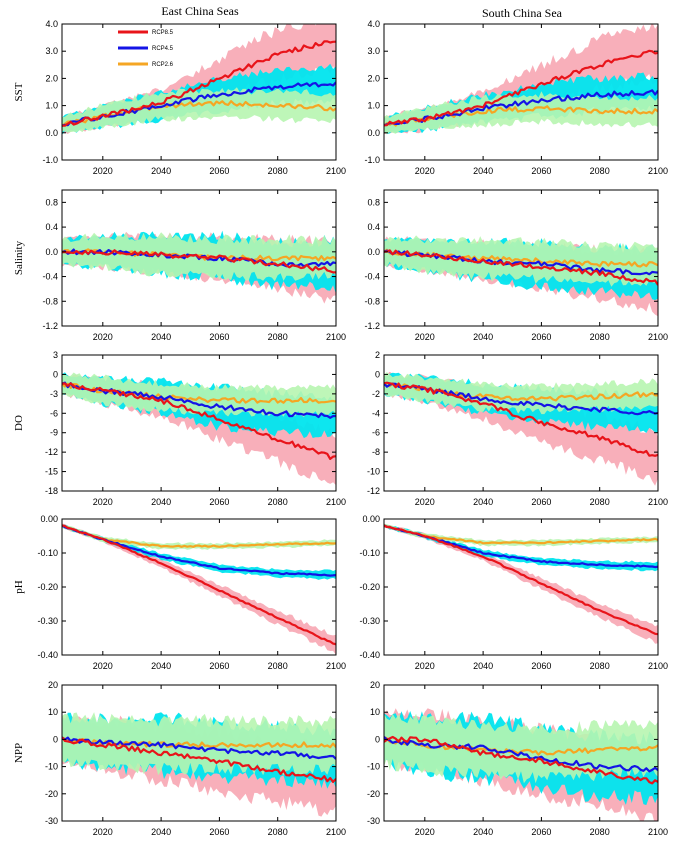  What do you see at coordinates (373, 794) in the screenshot?
I see `y-tick-label: -20` at bounding box center [373, 794].